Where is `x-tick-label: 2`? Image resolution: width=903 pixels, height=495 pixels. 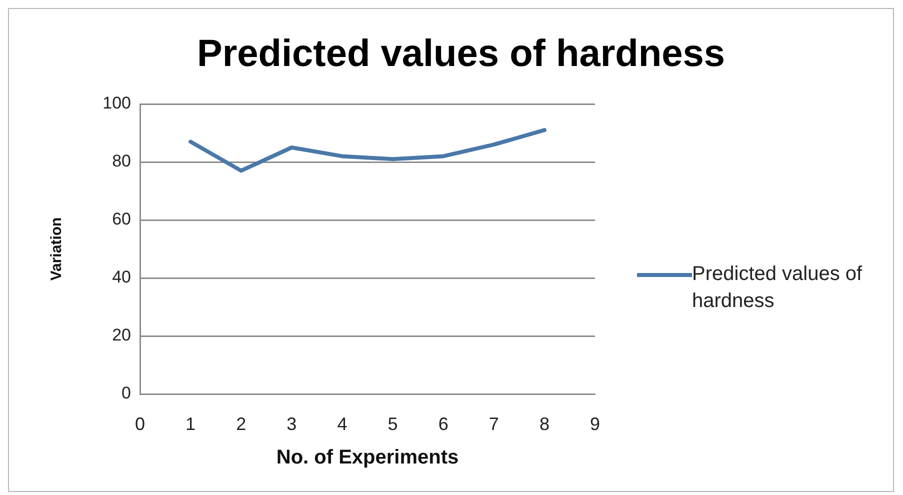 x-tick-label: 2 is located at coordinates (241, 424).